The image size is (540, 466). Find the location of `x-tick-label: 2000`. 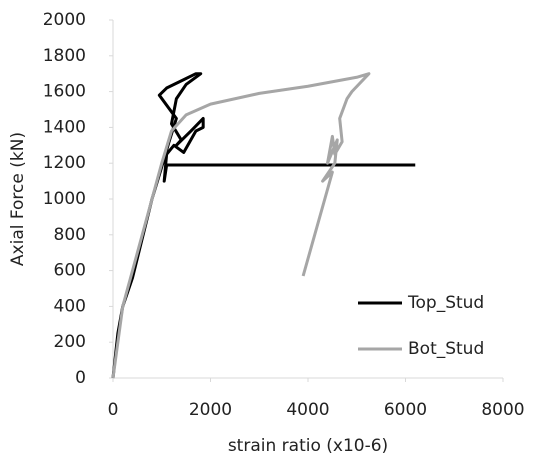

x-tick-label: 2000 is located at coordinates (210, 410).